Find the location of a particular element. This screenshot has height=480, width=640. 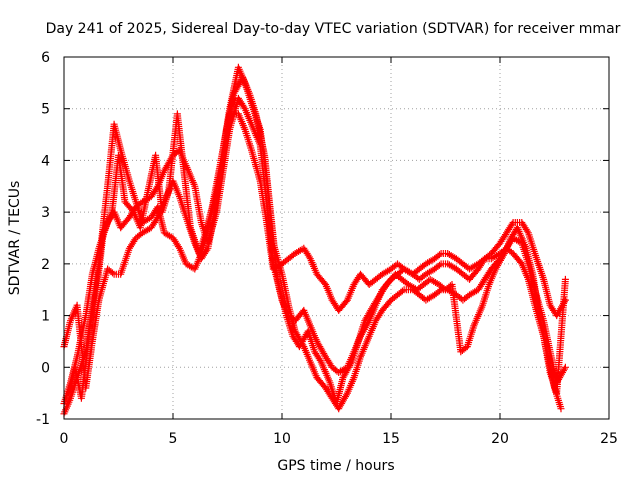

x-axis-label: GPS time / hours is located at coordinates (335, 466).